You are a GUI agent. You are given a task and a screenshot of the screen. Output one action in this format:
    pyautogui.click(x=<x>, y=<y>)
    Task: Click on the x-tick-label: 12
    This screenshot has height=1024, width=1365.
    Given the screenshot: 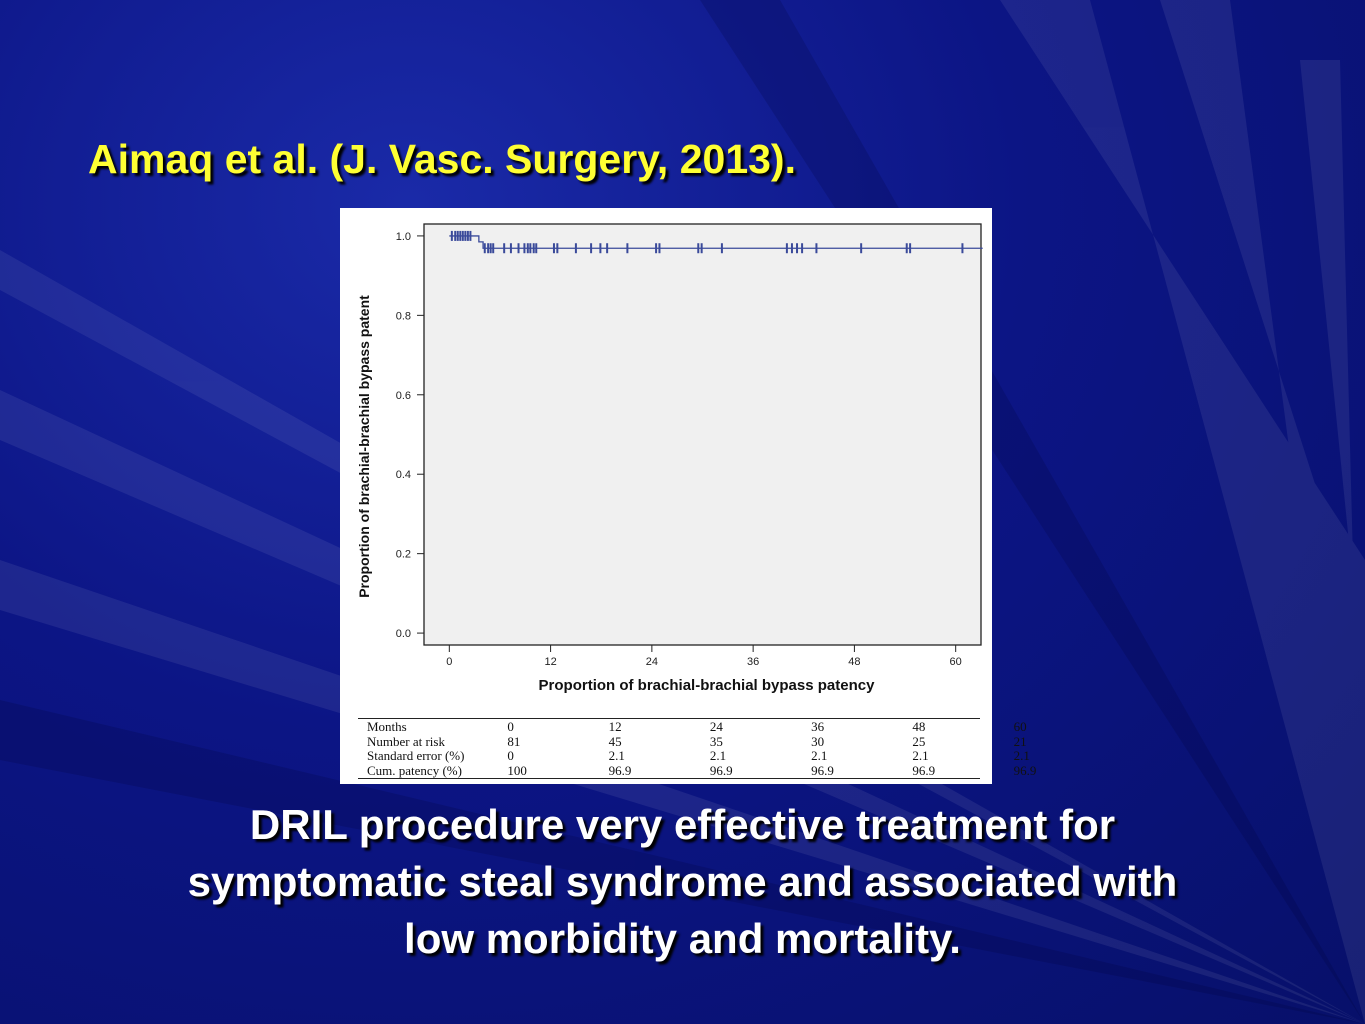 What is the action you would take?
    pyautogui.click(x=550, y=662)
    